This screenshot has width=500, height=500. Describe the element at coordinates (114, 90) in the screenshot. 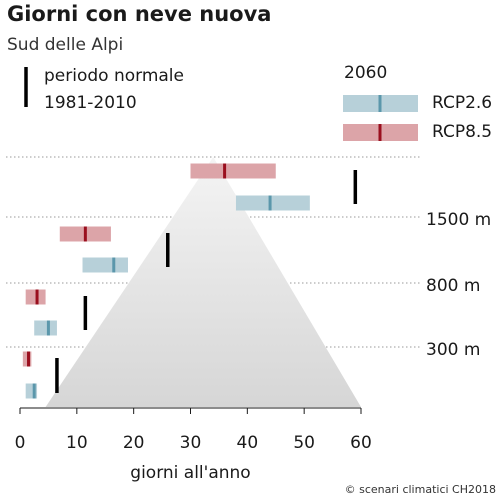

I see `legend-normal-period: periodo normale 1981-2010` at that location.